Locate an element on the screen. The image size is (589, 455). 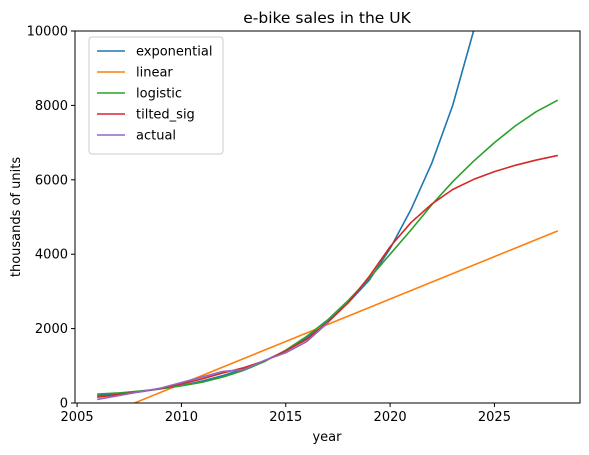
x-tick-label: 2010 is located at coordinates (181, 417).